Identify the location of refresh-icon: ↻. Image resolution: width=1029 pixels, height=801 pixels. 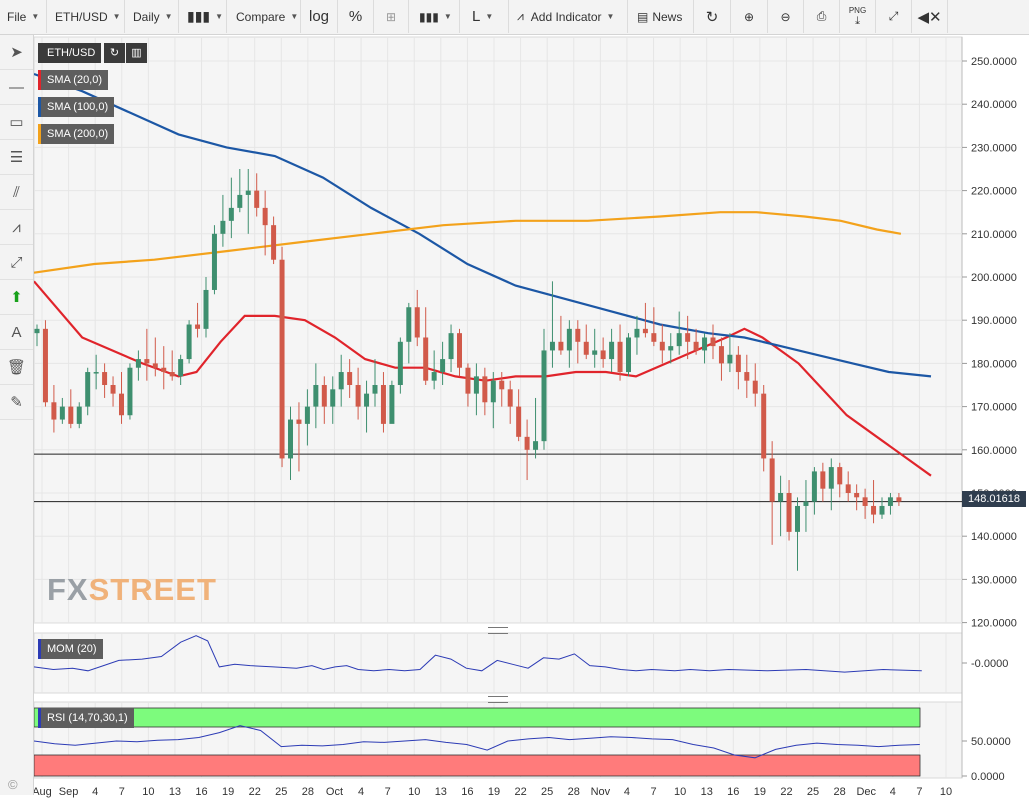
(114, 53).